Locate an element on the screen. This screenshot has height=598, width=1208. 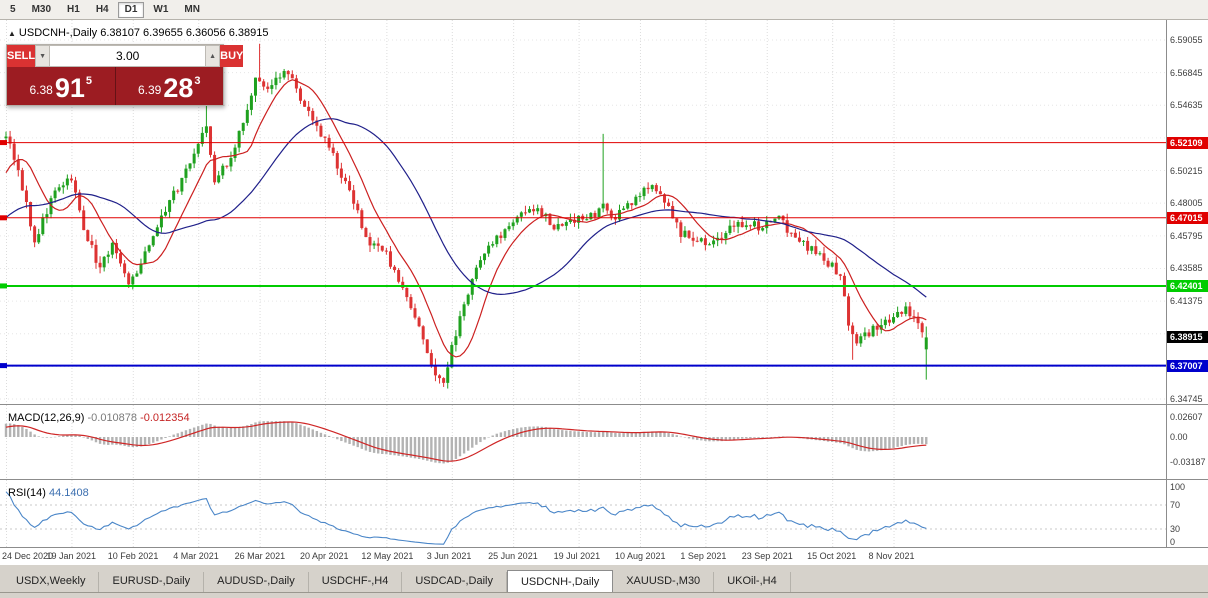
buy-price-sup: 3 is located at coordinates (197, 81).